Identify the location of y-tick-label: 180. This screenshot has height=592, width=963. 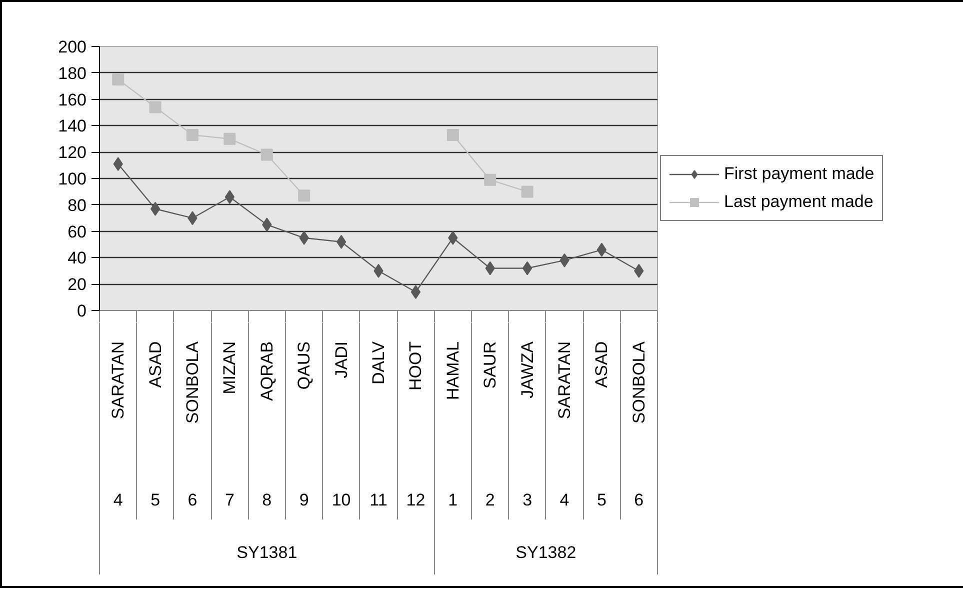
(72, 73).